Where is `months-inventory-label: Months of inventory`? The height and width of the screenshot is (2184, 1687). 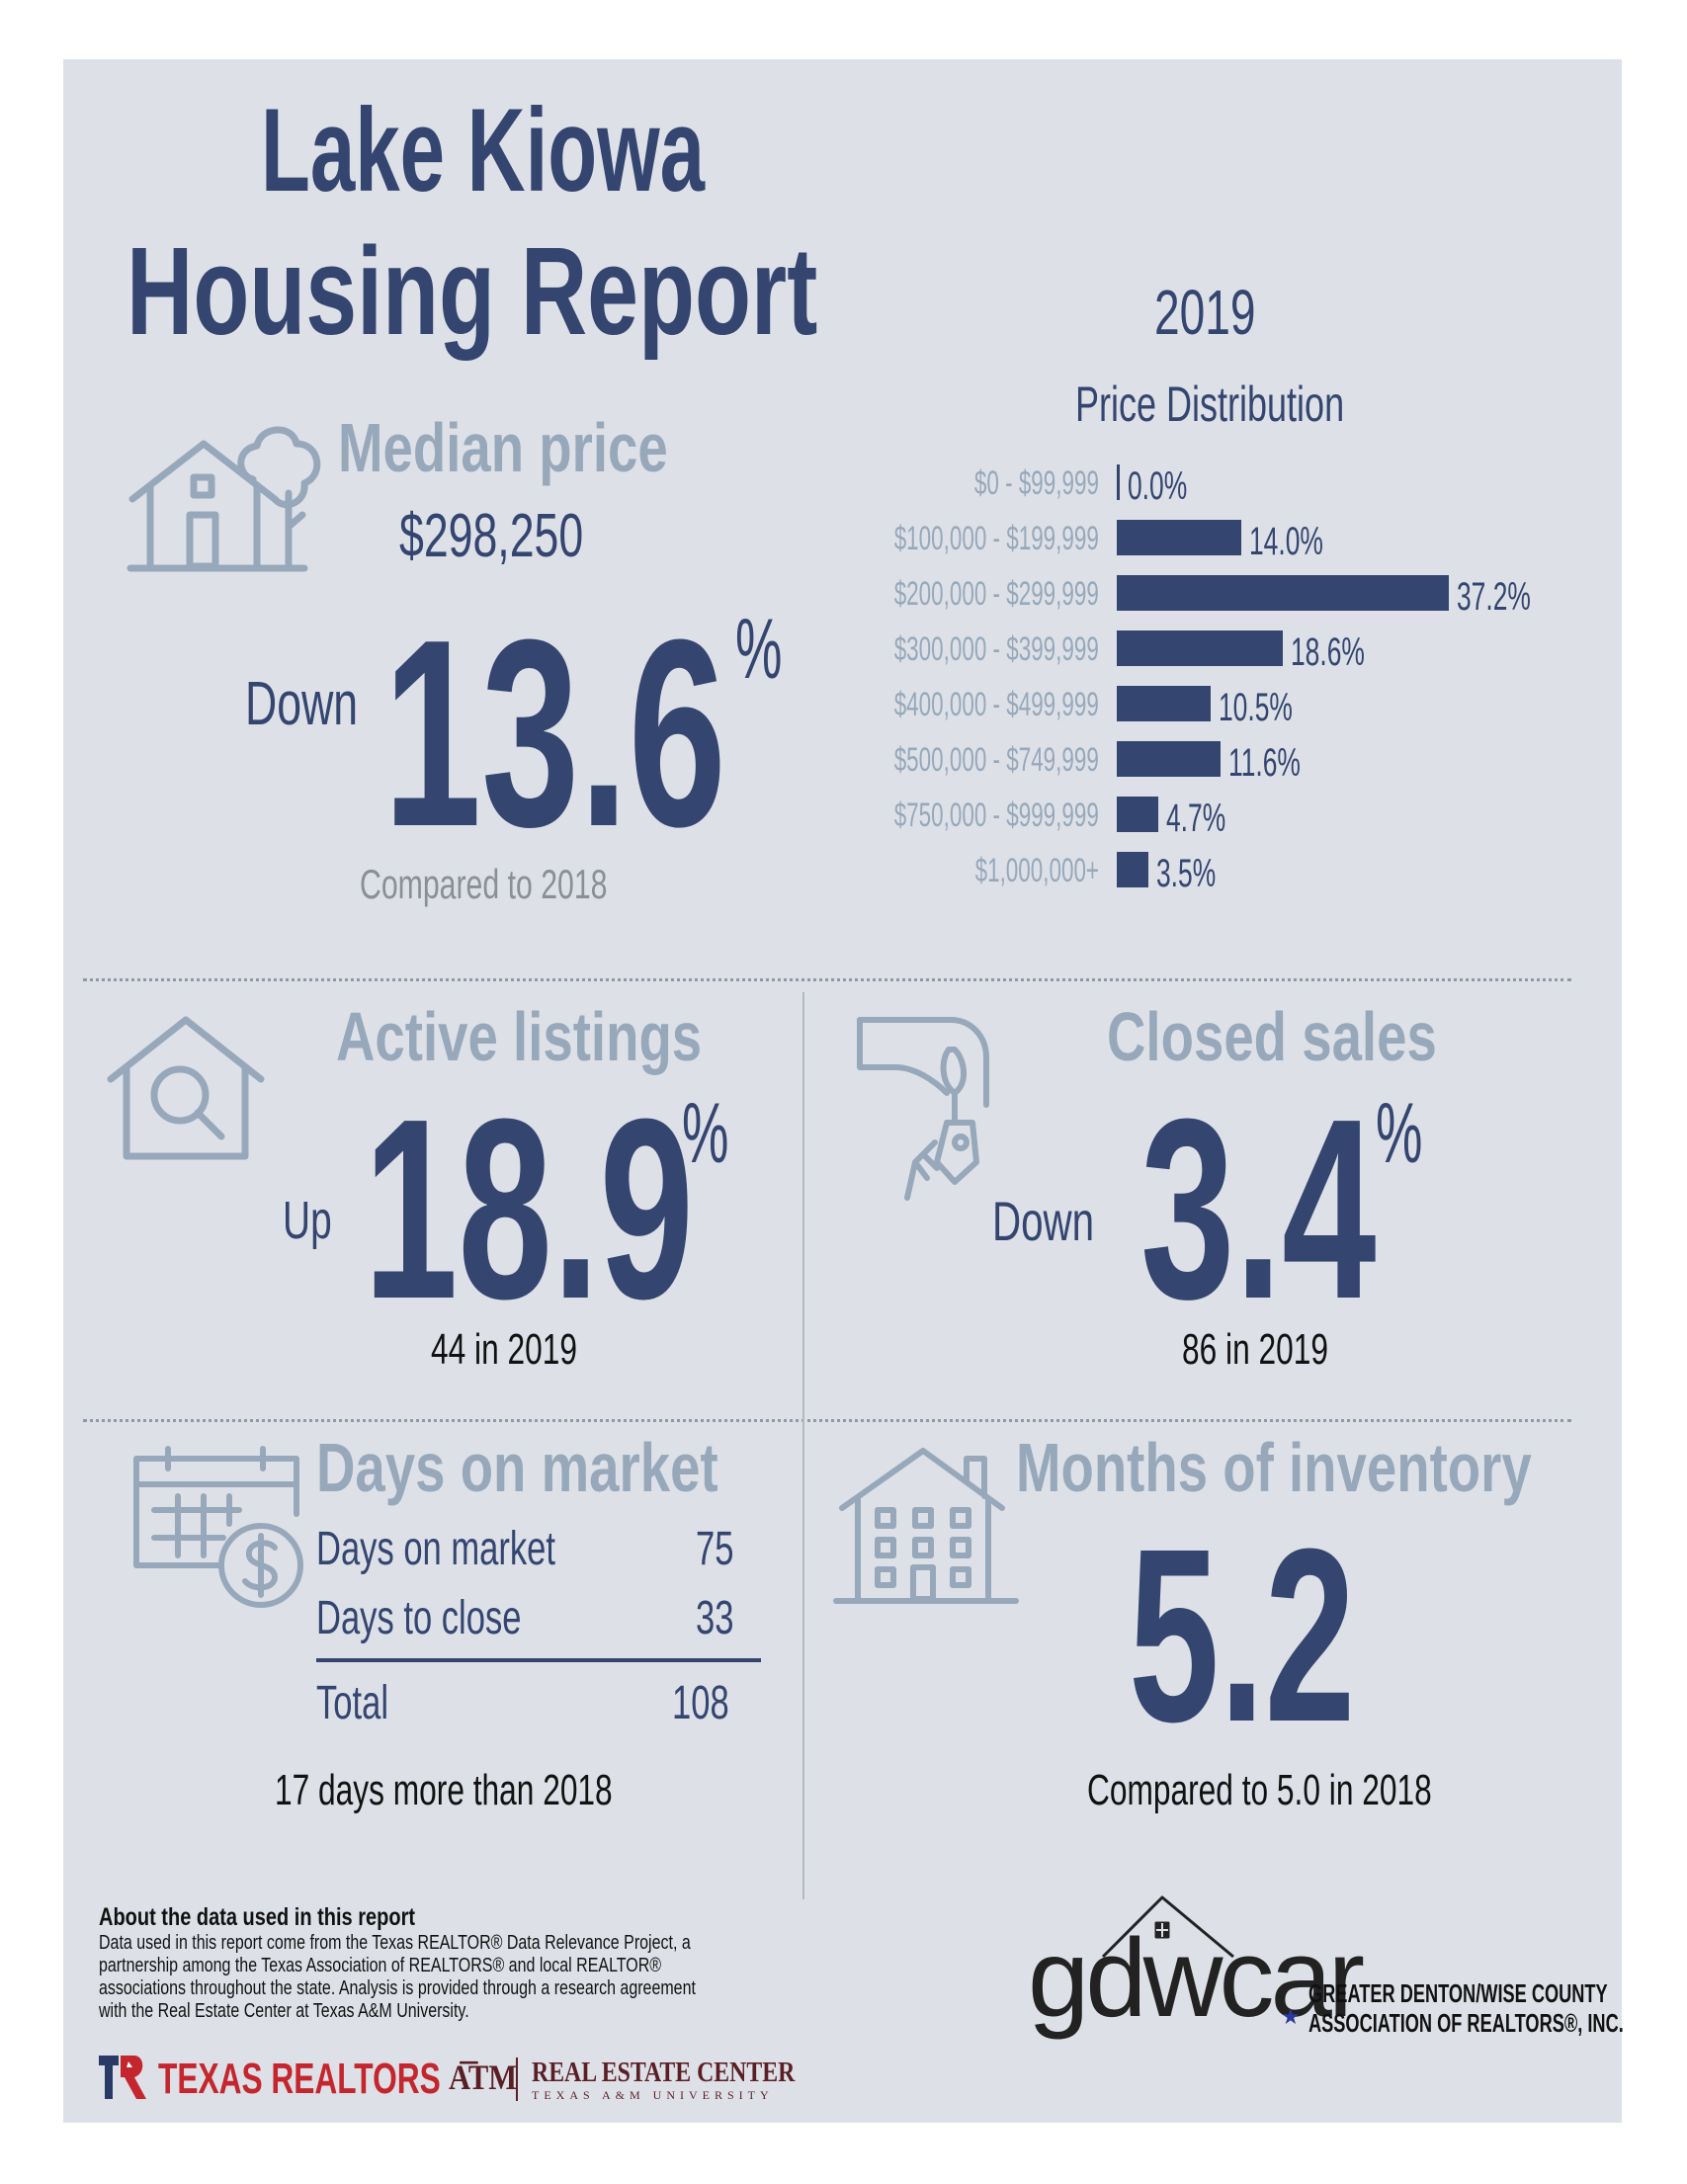 months-inventory-label: Months of inventory is located at coordinates (1274, 1467).